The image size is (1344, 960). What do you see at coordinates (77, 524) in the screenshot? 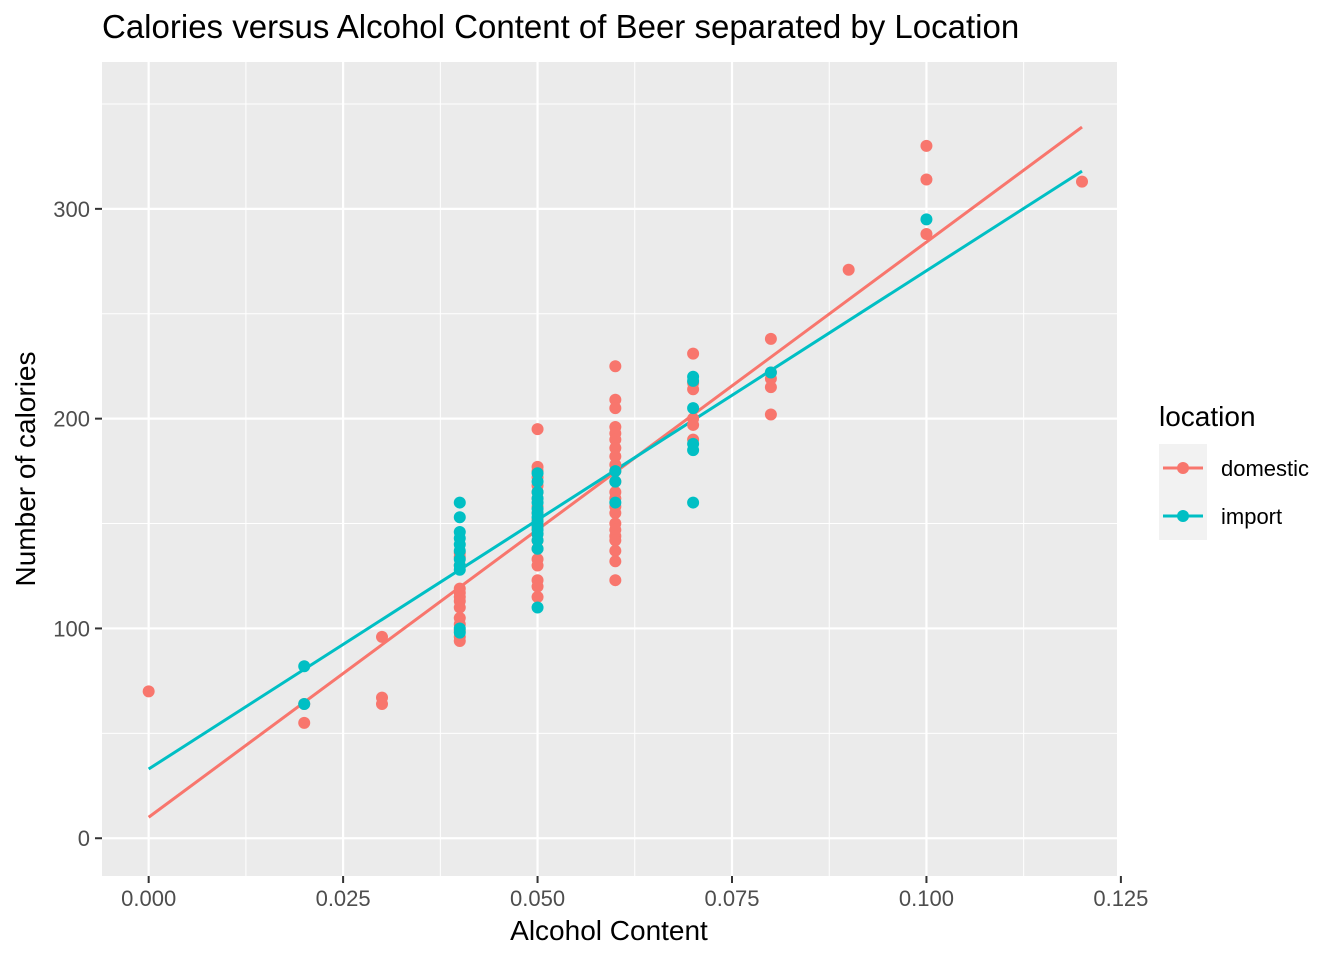
I see `y-axis: 0 100 200 300` at bounding box center [77, 524].